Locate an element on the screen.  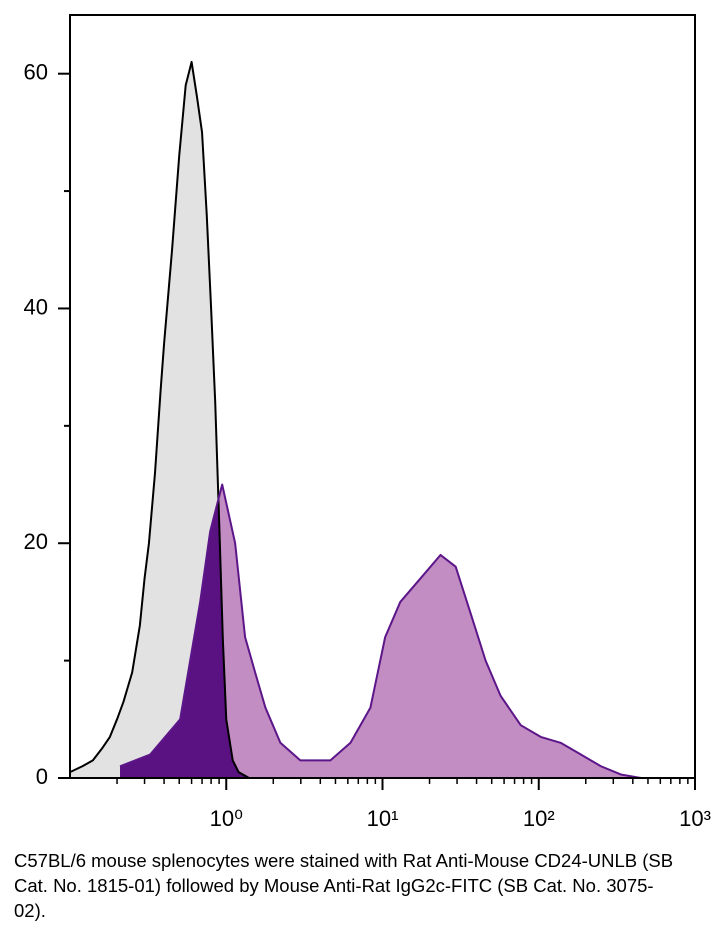
x-tick-label: 10² is located at coordinates (539, 818).